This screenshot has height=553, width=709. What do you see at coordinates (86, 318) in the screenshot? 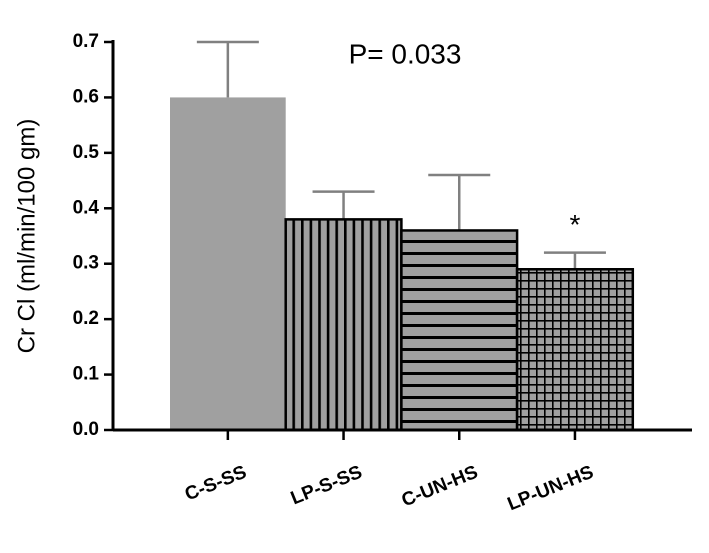
I see `y-tick-label: 0.2` at bounding box center [86, 318].